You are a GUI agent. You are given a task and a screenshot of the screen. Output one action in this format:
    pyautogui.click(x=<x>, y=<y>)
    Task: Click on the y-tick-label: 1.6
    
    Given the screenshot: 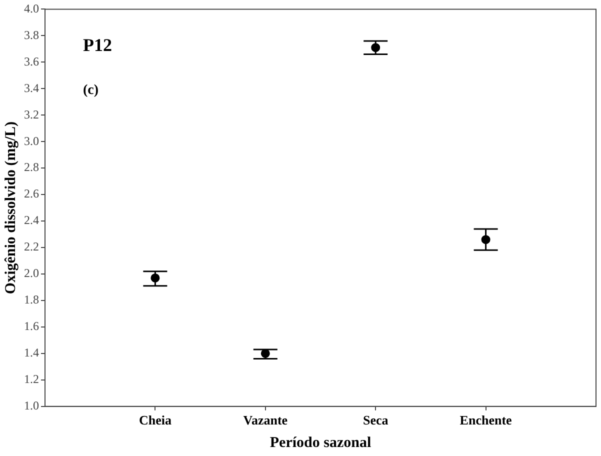 What is the action you would take?
    pyautogui.click(x=31, y=326)
    